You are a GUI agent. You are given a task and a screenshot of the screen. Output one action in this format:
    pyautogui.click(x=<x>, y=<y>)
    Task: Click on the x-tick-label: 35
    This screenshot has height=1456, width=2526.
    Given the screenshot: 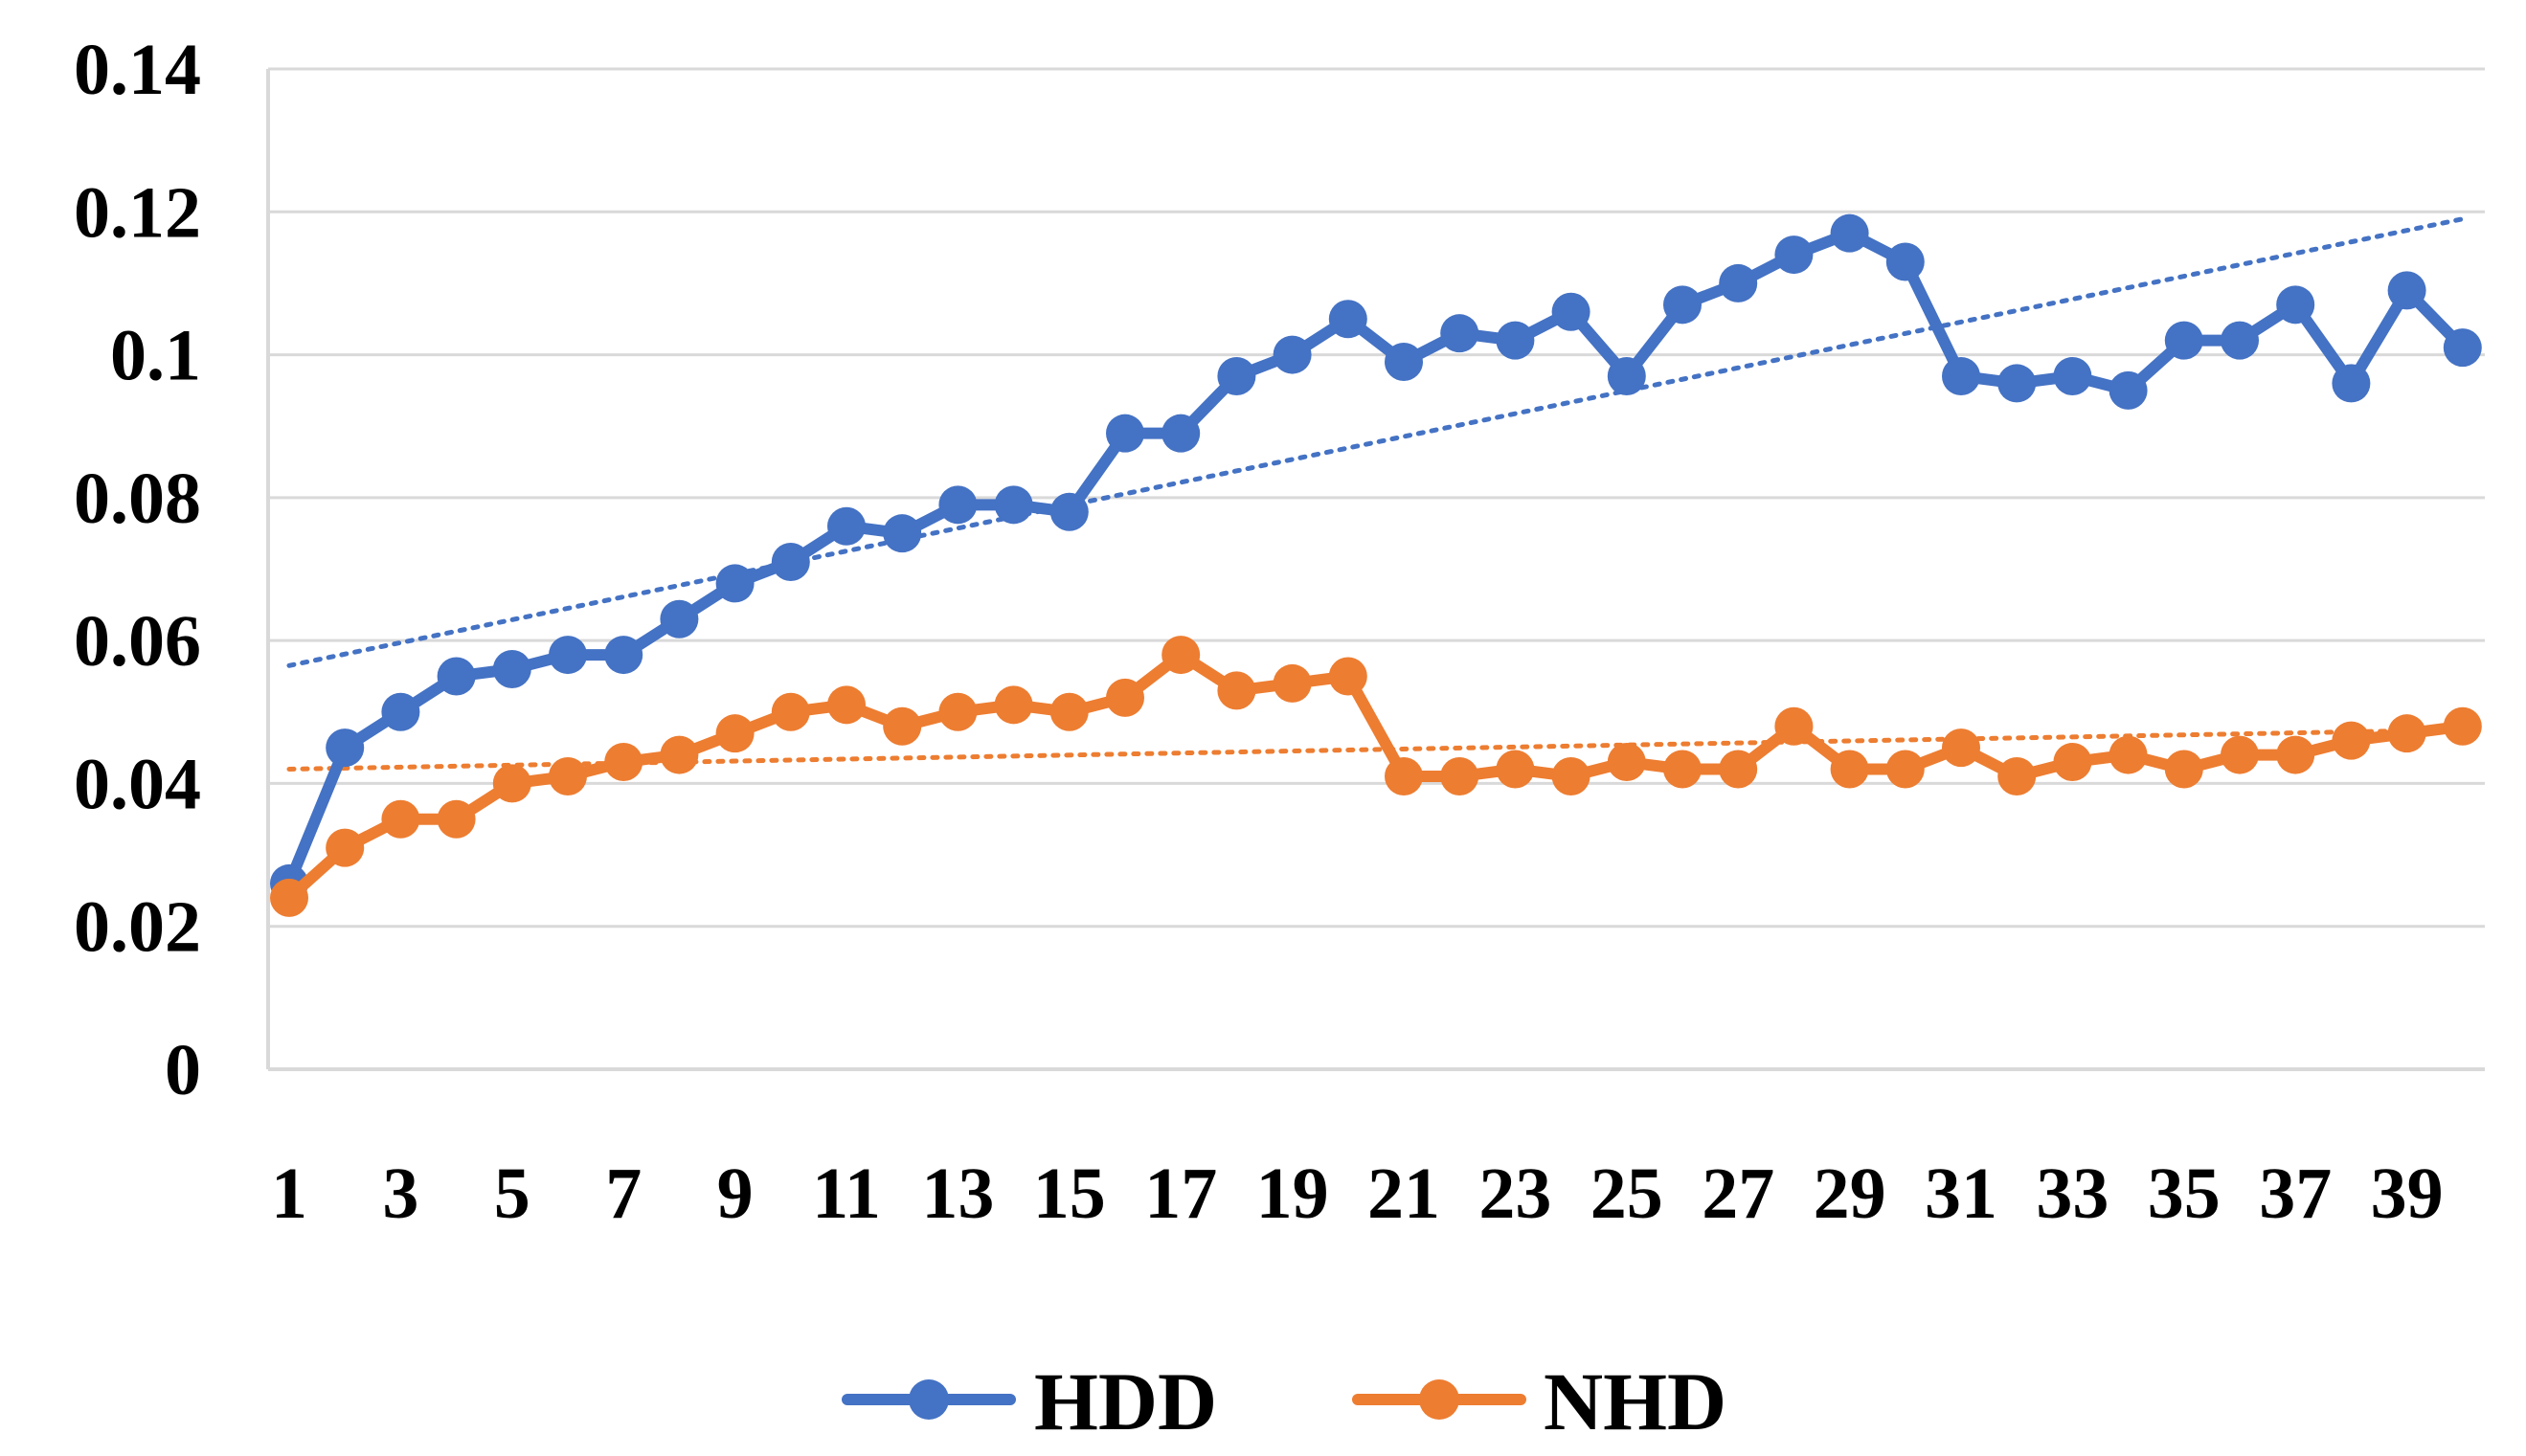 What is the action you would take?
    pyautogui.click(x=2184, y=1194)
    